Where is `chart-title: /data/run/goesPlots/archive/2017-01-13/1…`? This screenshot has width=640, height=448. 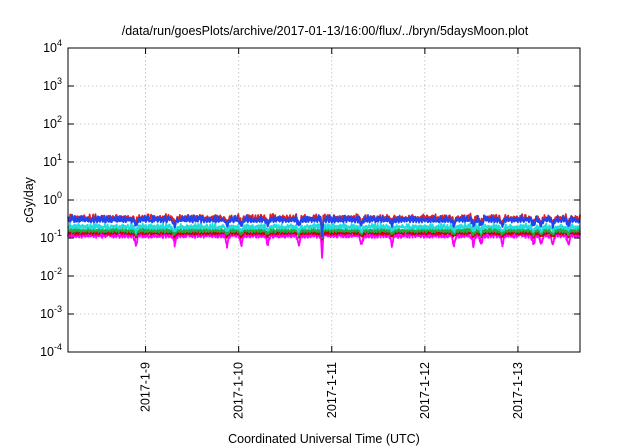
chart-title: /data/run/goesPlots/archive/2017-01-13/1… is located at coordinates (325, 31).